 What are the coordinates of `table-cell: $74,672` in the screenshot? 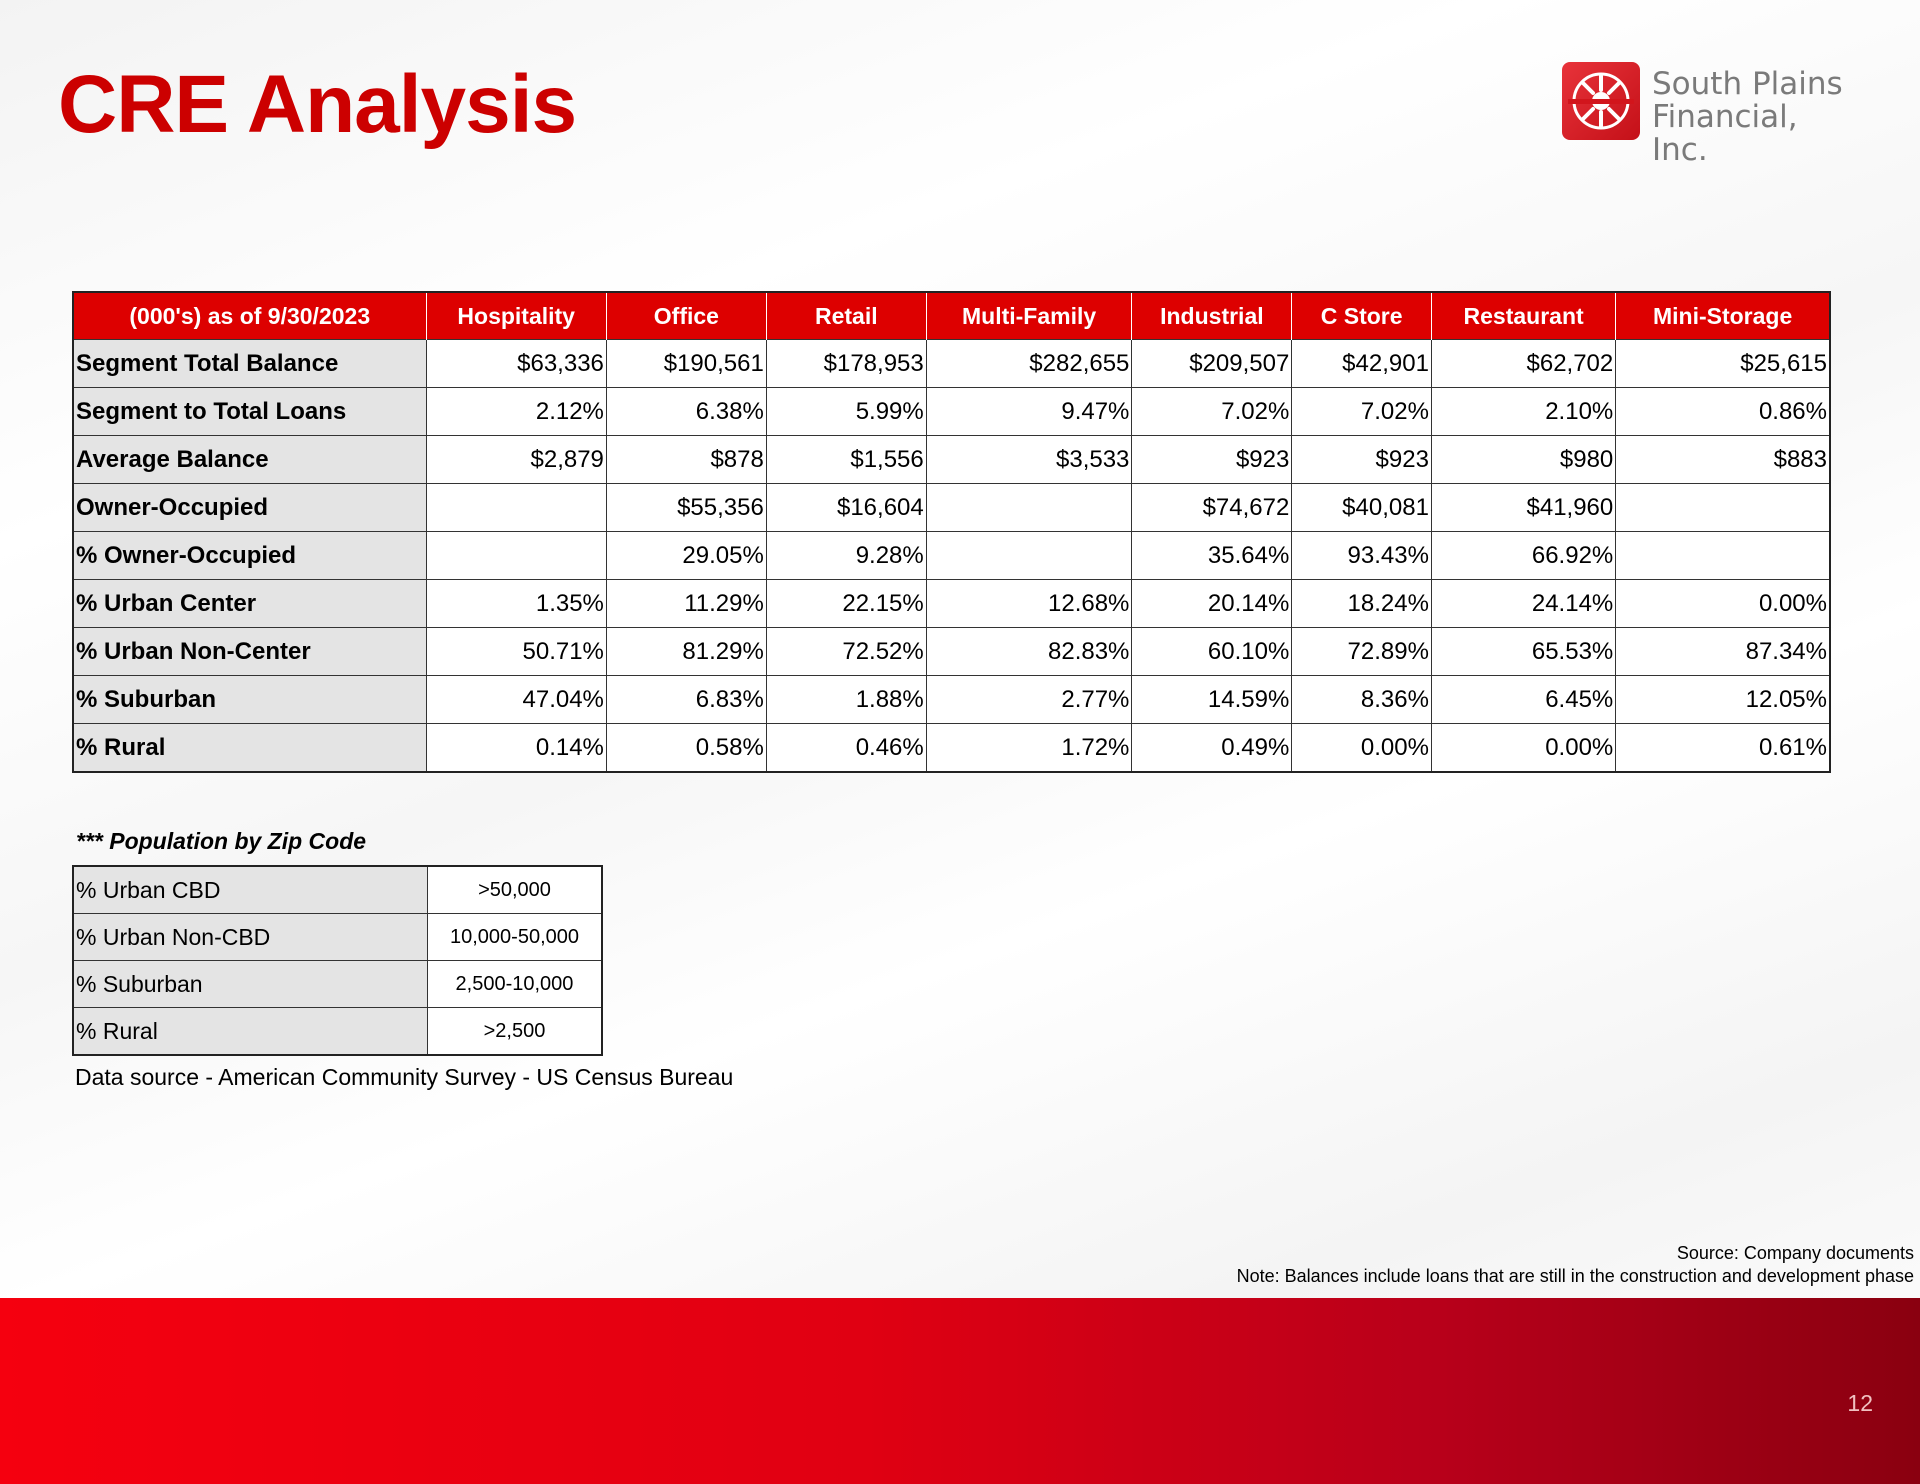 It's located at (1212, 507).